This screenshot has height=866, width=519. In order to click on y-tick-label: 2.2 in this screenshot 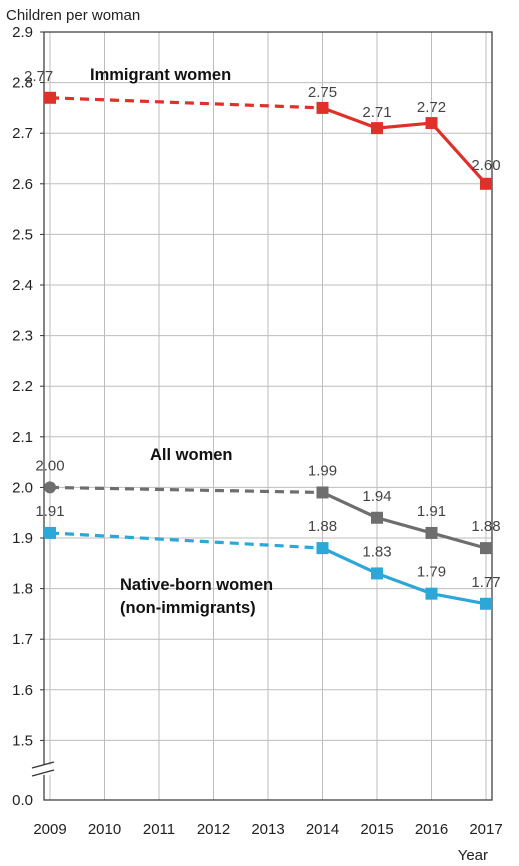, I will do `click(22, 386)`.